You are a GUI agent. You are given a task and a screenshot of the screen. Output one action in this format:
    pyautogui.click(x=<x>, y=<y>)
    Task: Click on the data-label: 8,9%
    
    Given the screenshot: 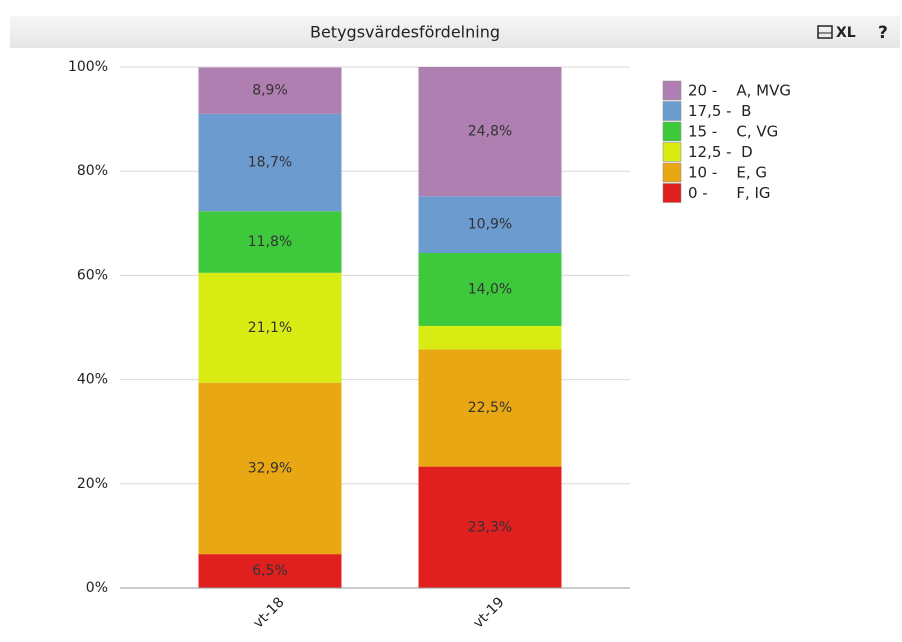 What is the action you would take?
    pyautogui.click(x=270, y=91)
    